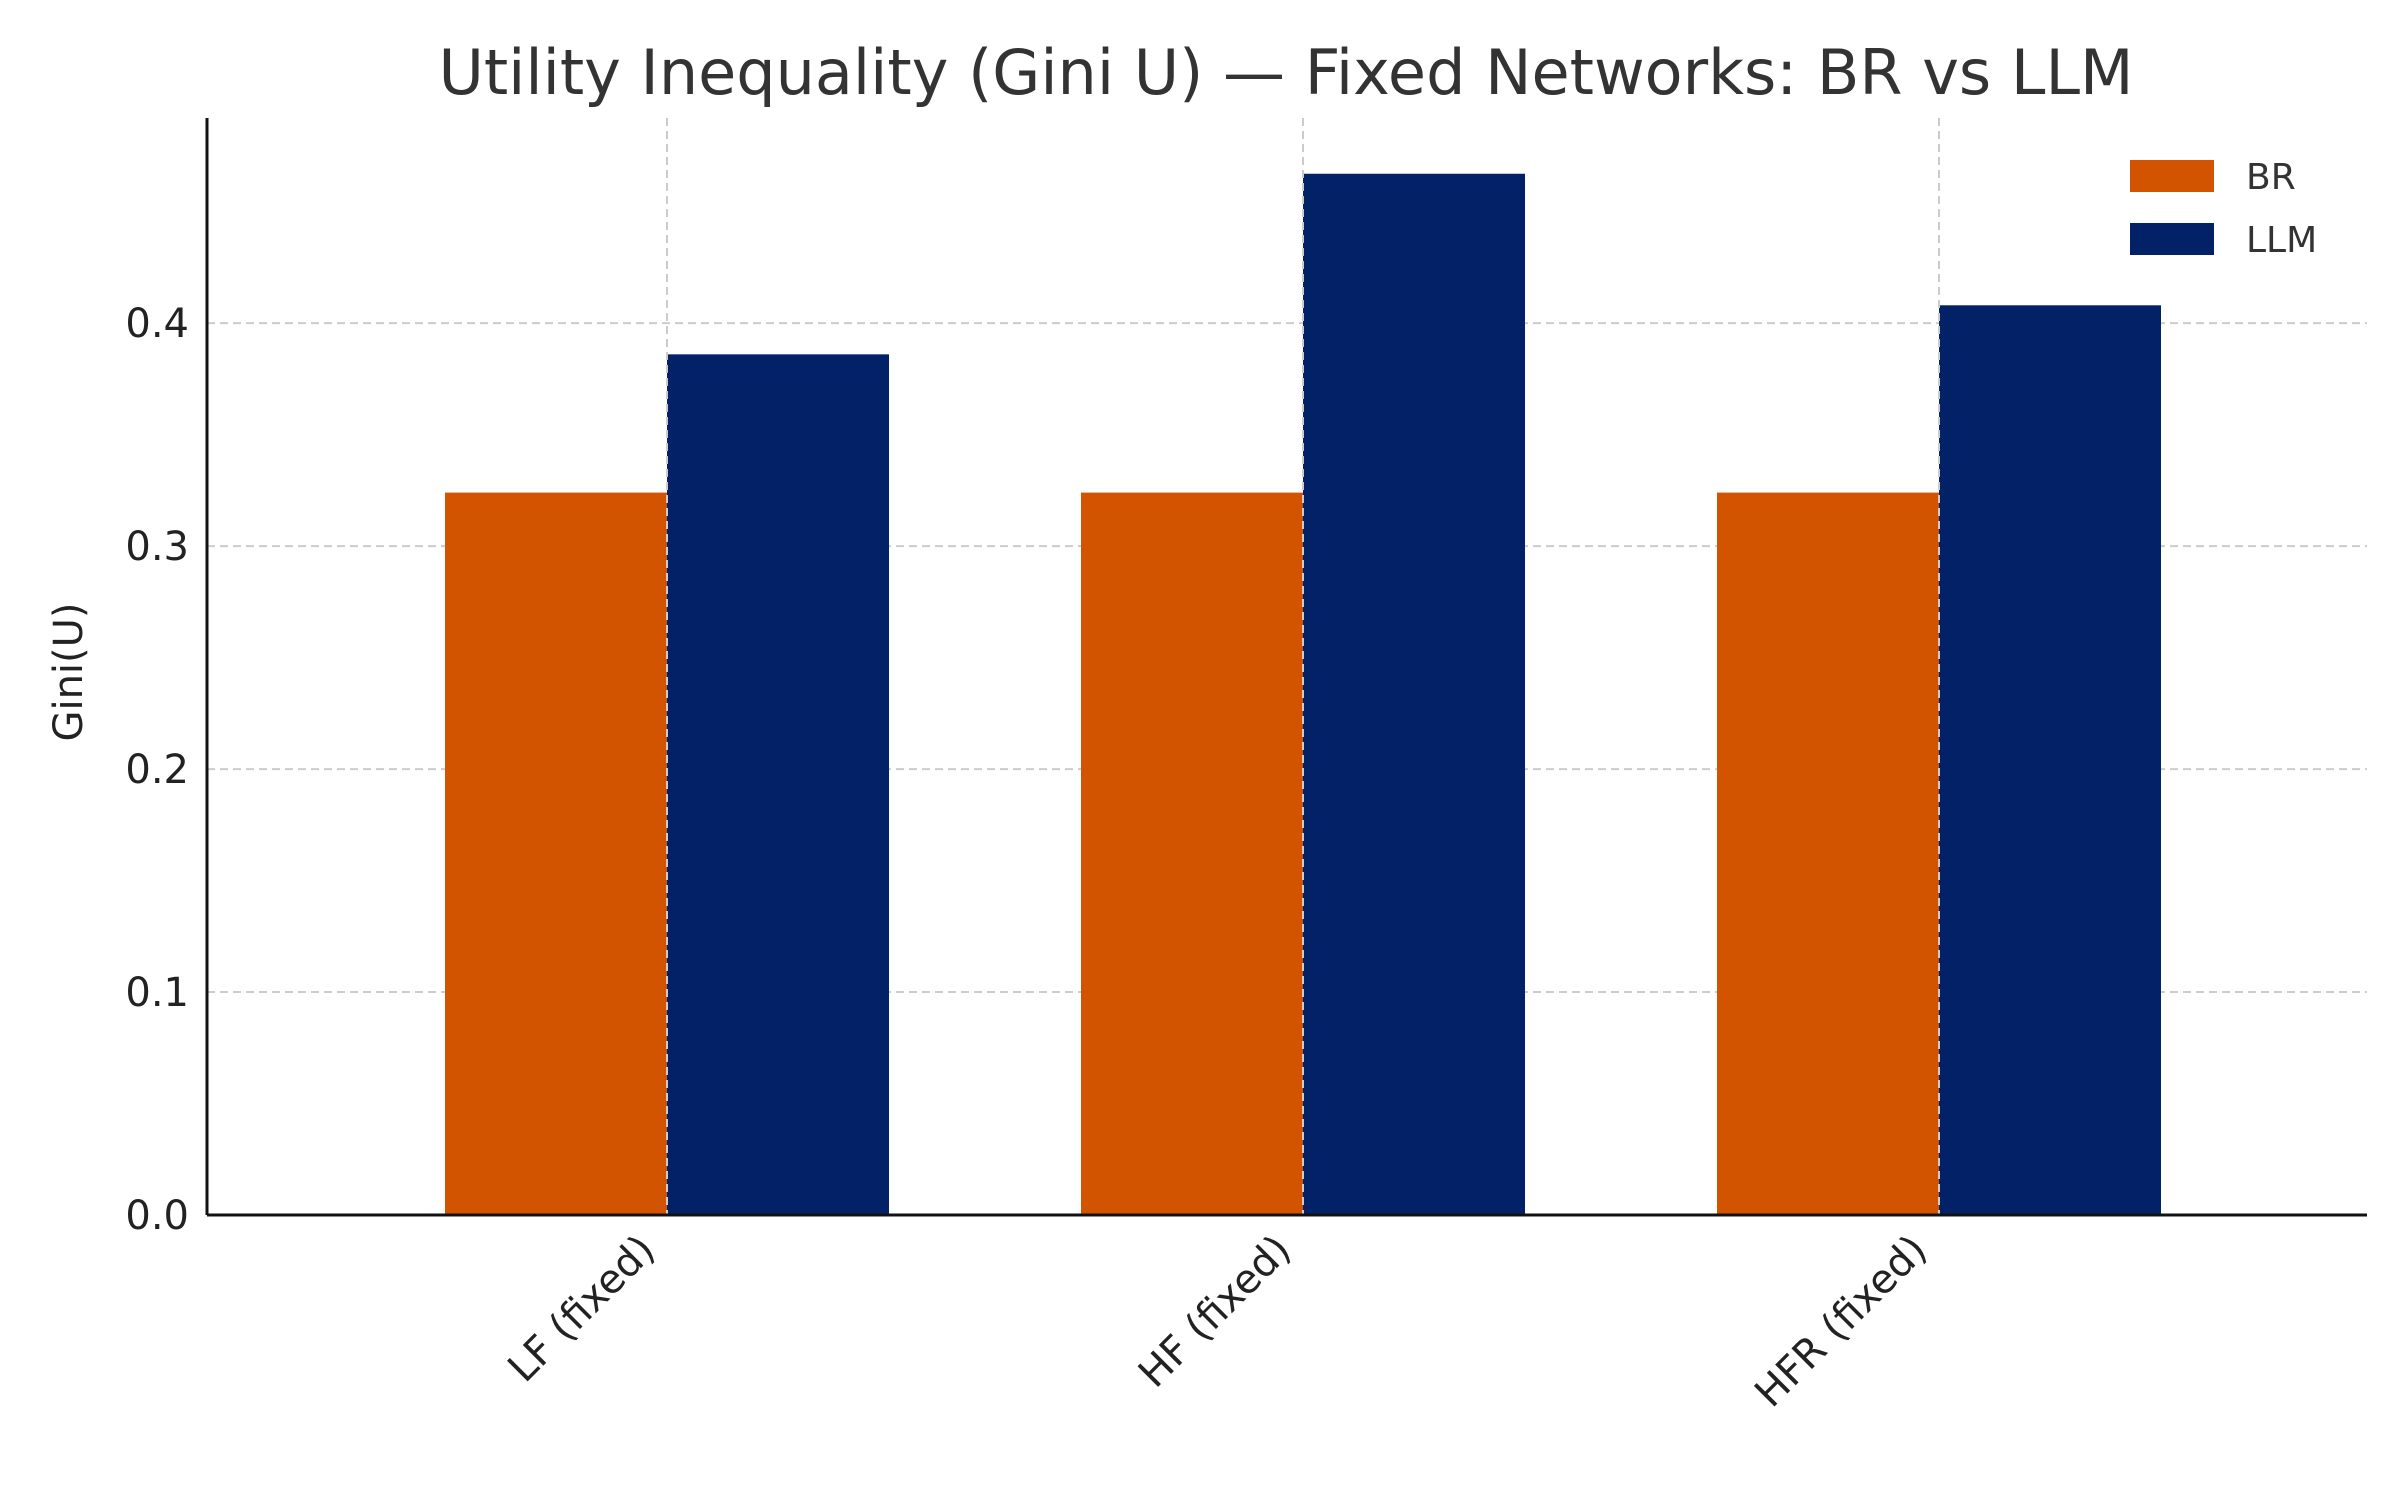  What do you see at coordinates (2281, 240) in the screenshot?
I see `legend-label-llm: LLM` at bounding box center [2281, 240].